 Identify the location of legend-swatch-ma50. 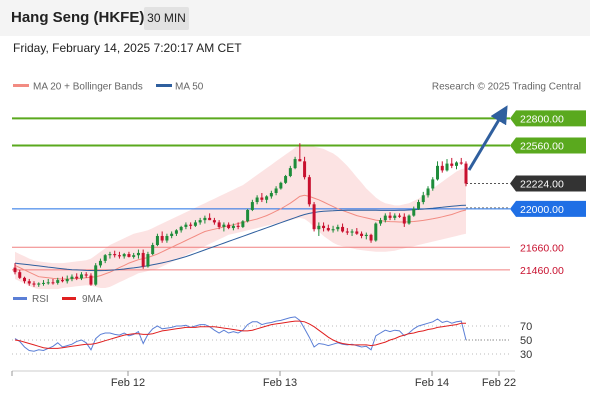
(164, 85).